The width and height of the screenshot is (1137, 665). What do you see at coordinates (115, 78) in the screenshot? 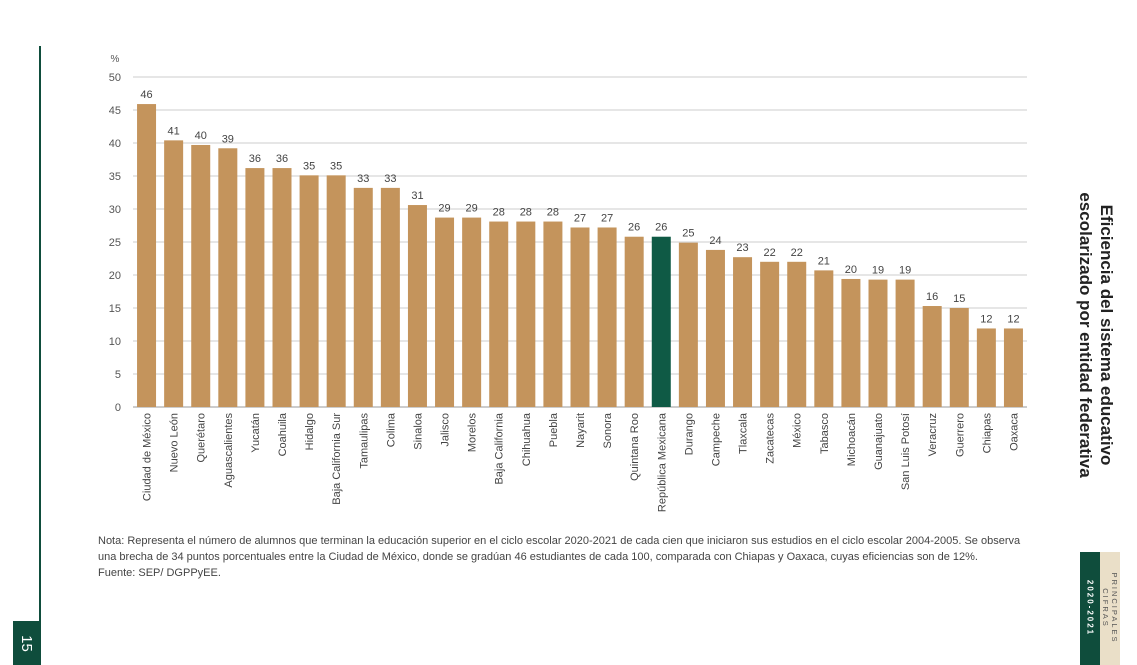
I see `y-tick-label: 50` at bounding box center [115, 78].